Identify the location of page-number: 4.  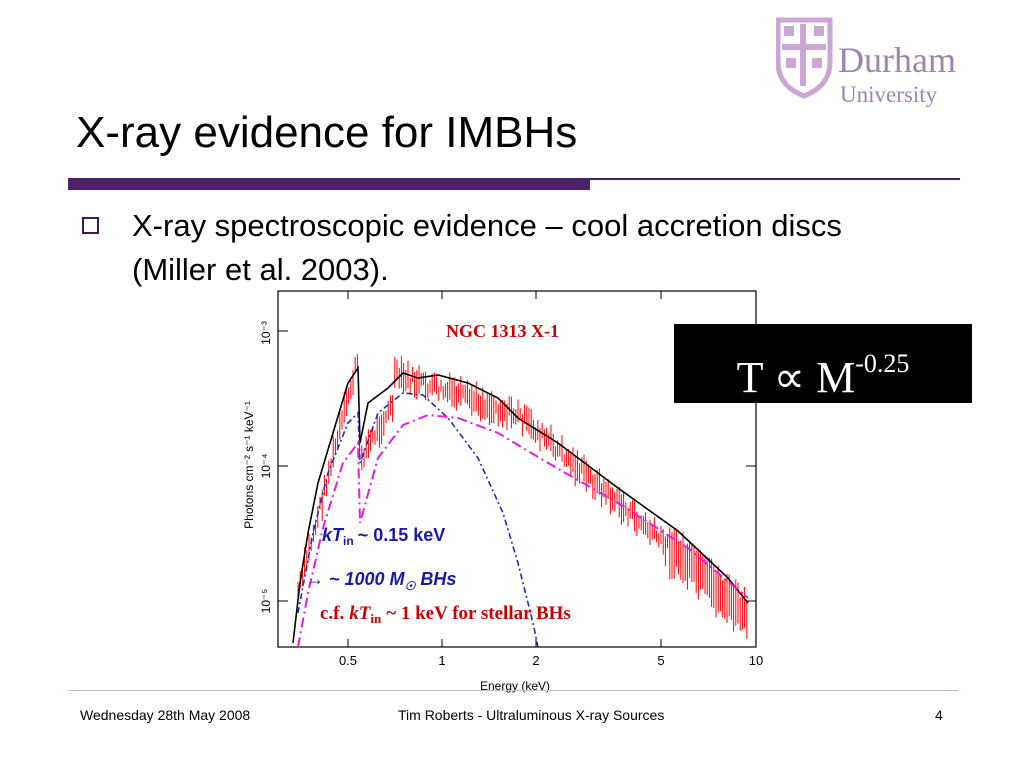
(939, 715).